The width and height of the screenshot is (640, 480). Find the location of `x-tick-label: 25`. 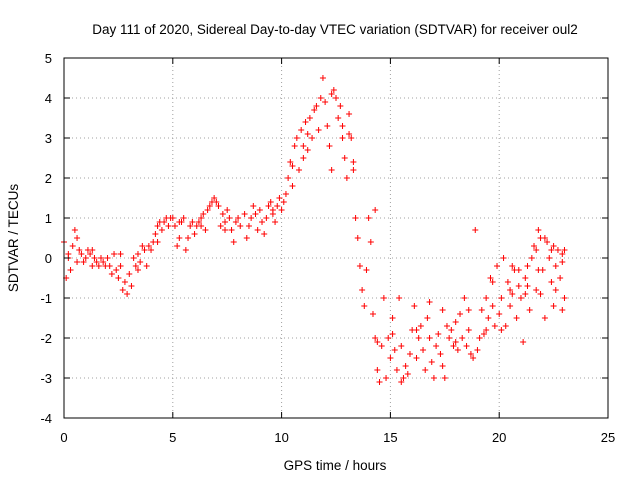

x-tick-label: 25 is located at coordinates (608, 437).